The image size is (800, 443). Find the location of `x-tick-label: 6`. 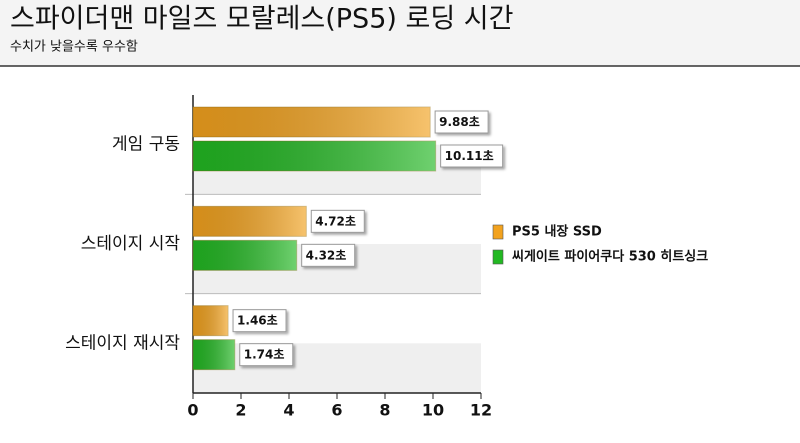

x-tick-label: 6 is located at coordinates (336, 410).